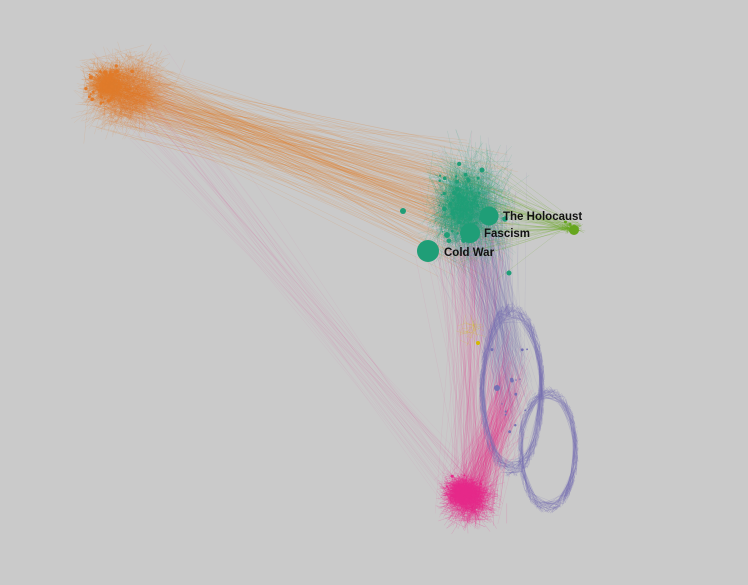 The width and height of the screenshot is (748, 585). Describe the element at coordinates (428, 251) in the screenshot. I see `node-cold-war-circle` at that location.